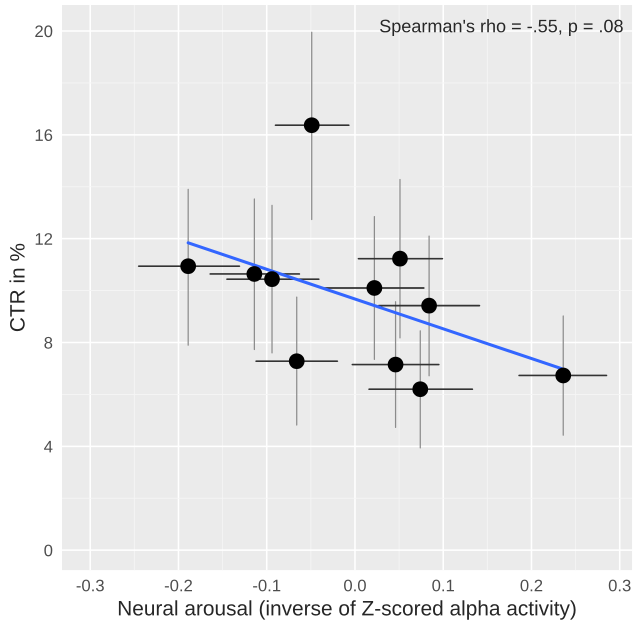 The width and height of the screenshot is (643, 630). What do you see at coordinates (178, 586) in the screenshot?
I see `x-tick-label: -0.2` at bounding box center [178, 586].